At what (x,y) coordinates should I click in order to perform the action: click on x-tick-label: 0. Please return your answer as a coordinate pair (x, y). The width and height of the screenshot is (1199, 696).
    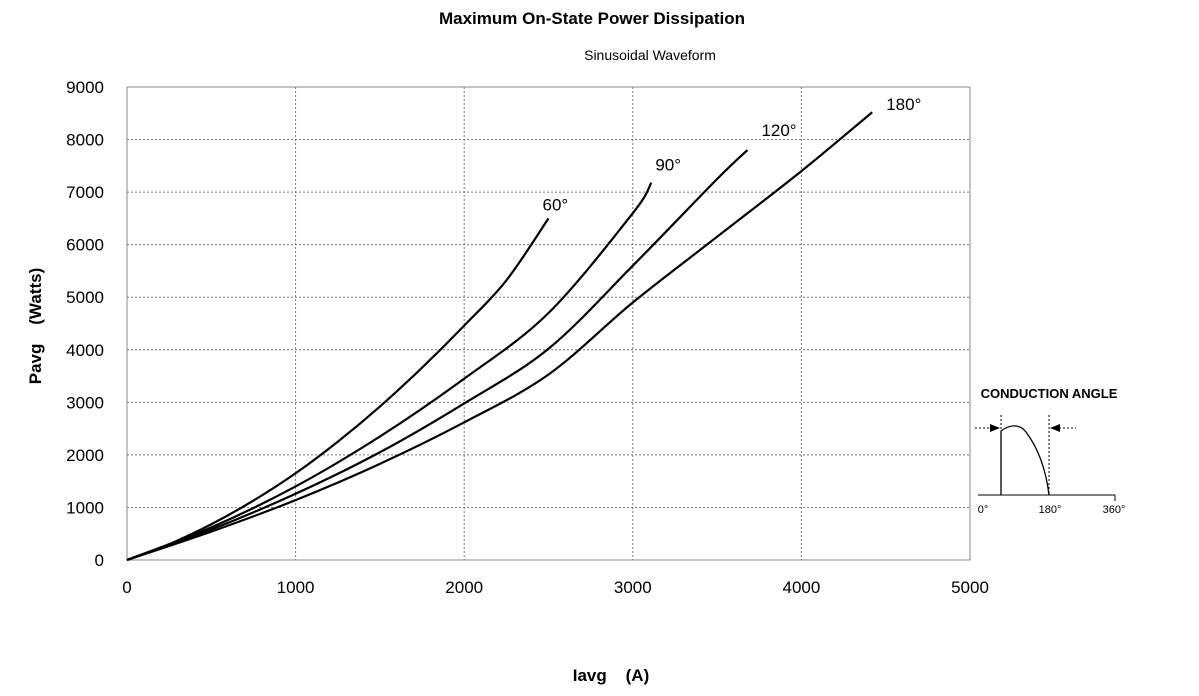
    Looking at the image, I should click on (126, 587).